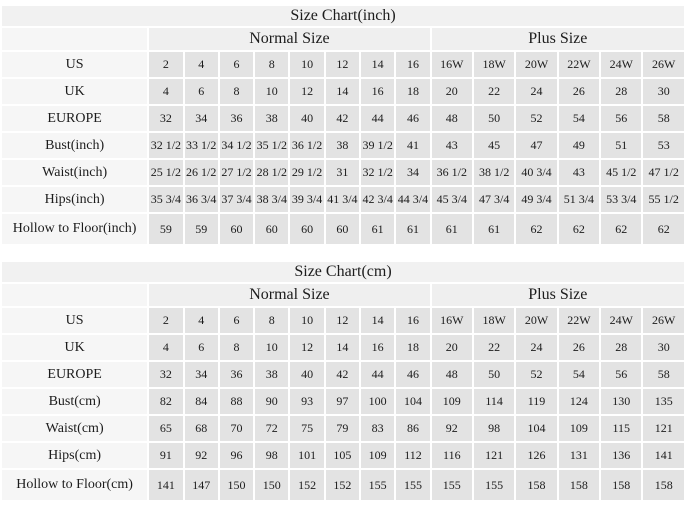 The image size is (686, 530). What do you see at coordinates (579, 347) in the screenshot?
I see `size-value-cell: 26` at bounding box center [579, 347].